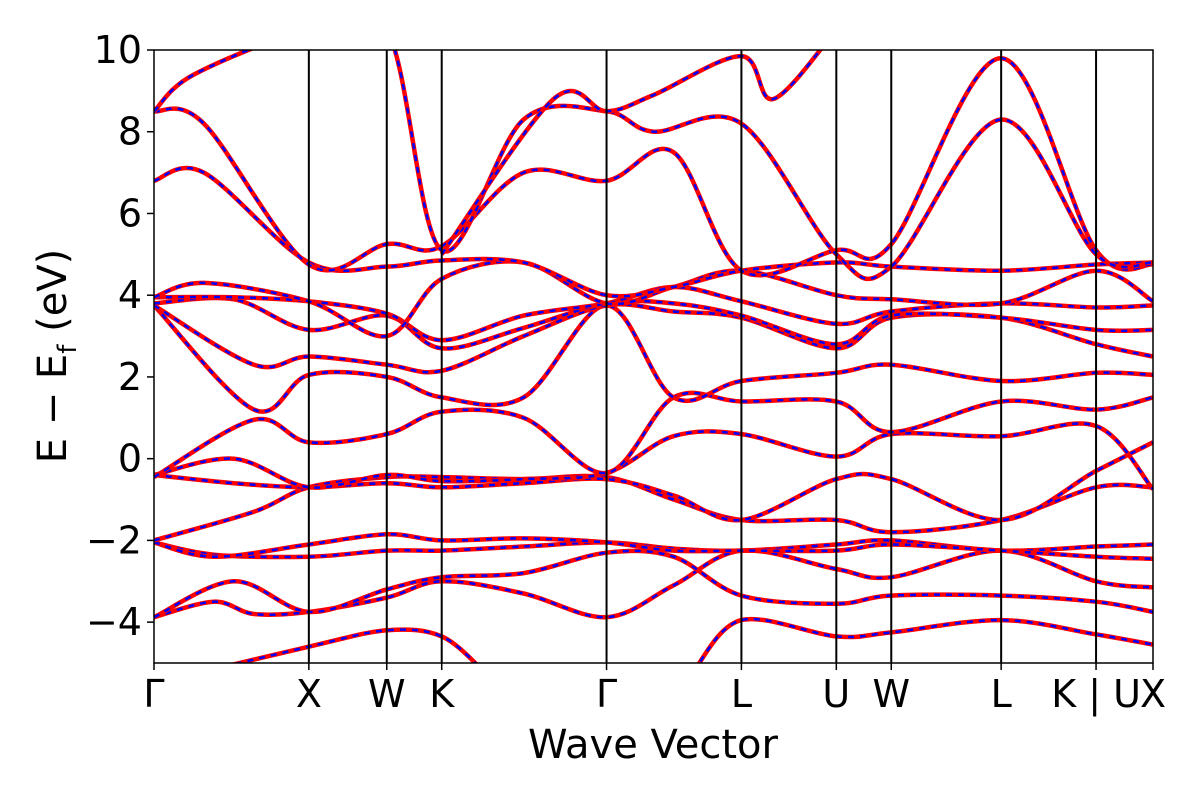 The image size is (1200, 800). What do you see at coordinates (1153, 694) in the screenshot?
I see `x-tick-label-10: X` at bounding box center [1153, 694].